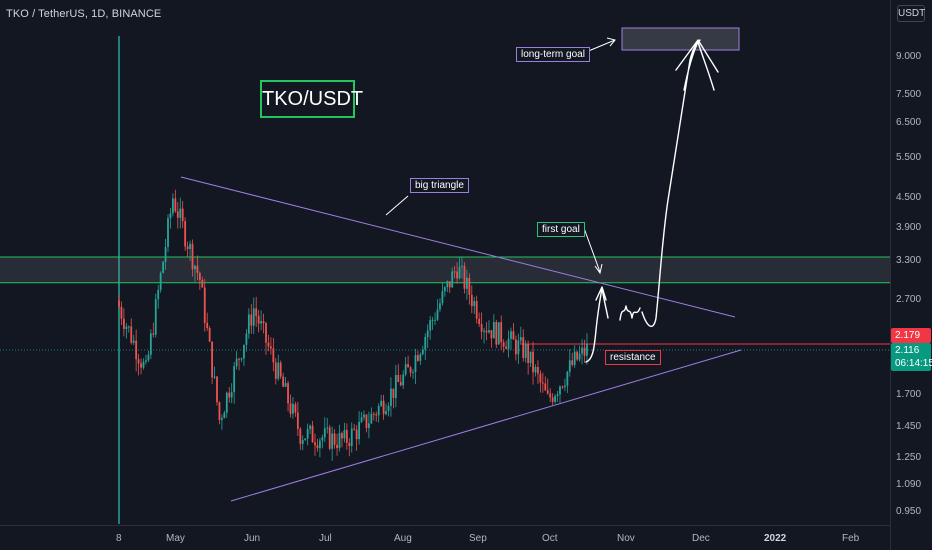 This screenshot has height=550, width=932. What do you see at coordinates (911, 357) in the screenshot?
I see `last-price-tag: 2.116 06:14:15` at bounding box center [911, 357].